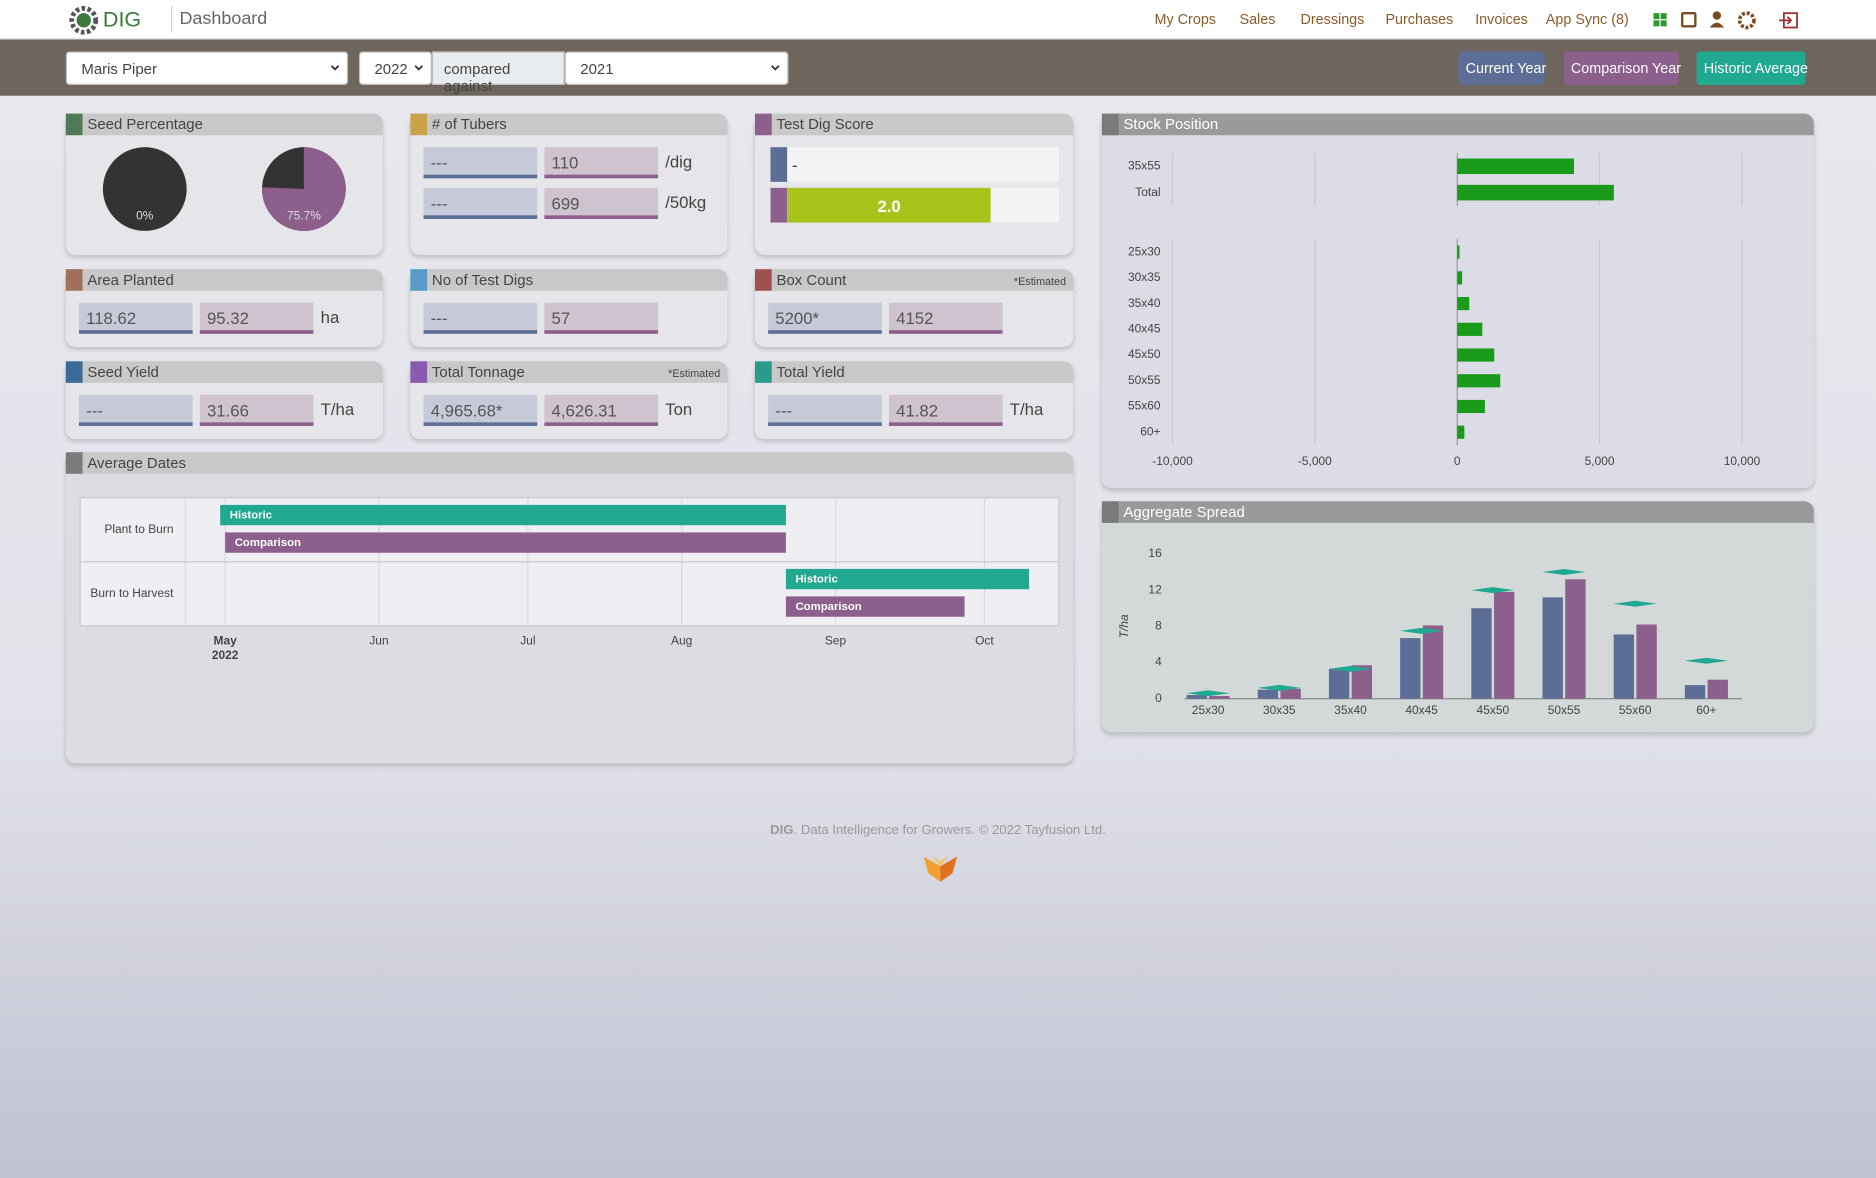 This screenshot has width=1876, height=1178. What do you see at coordinates (1729, 21) in the screenshot?
I see `nav-icons` at bounding box center [1729, 21].